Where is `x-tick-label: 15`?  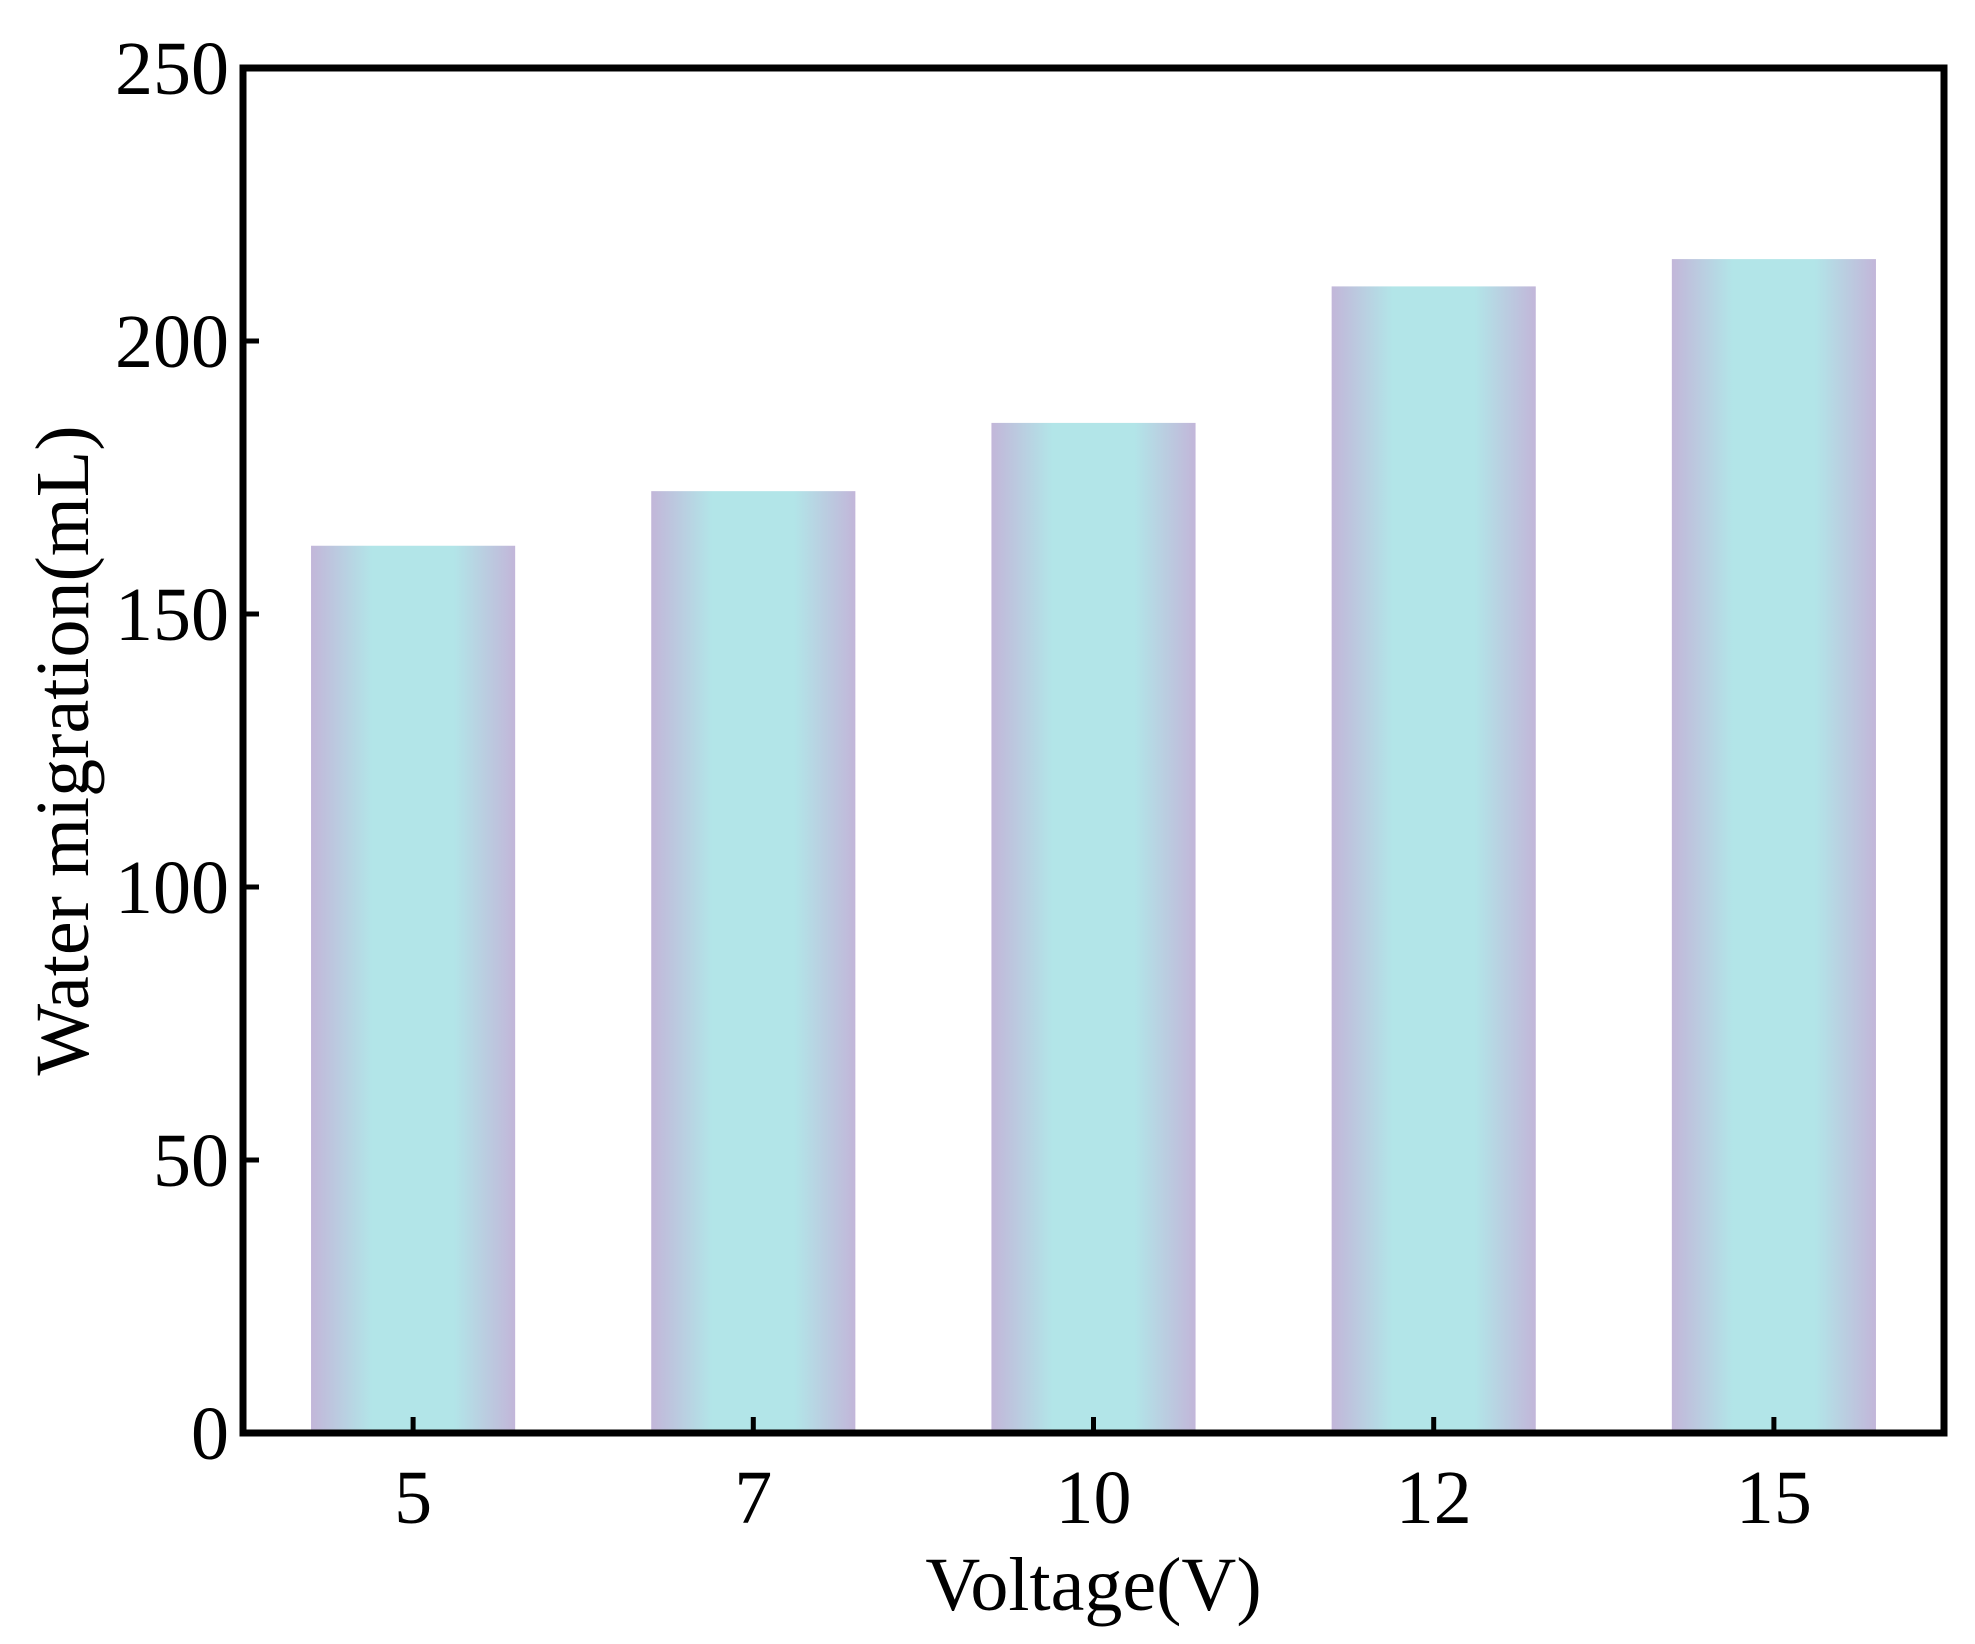
x-tick-label: 15 is located at coordinates (1774, 1498).